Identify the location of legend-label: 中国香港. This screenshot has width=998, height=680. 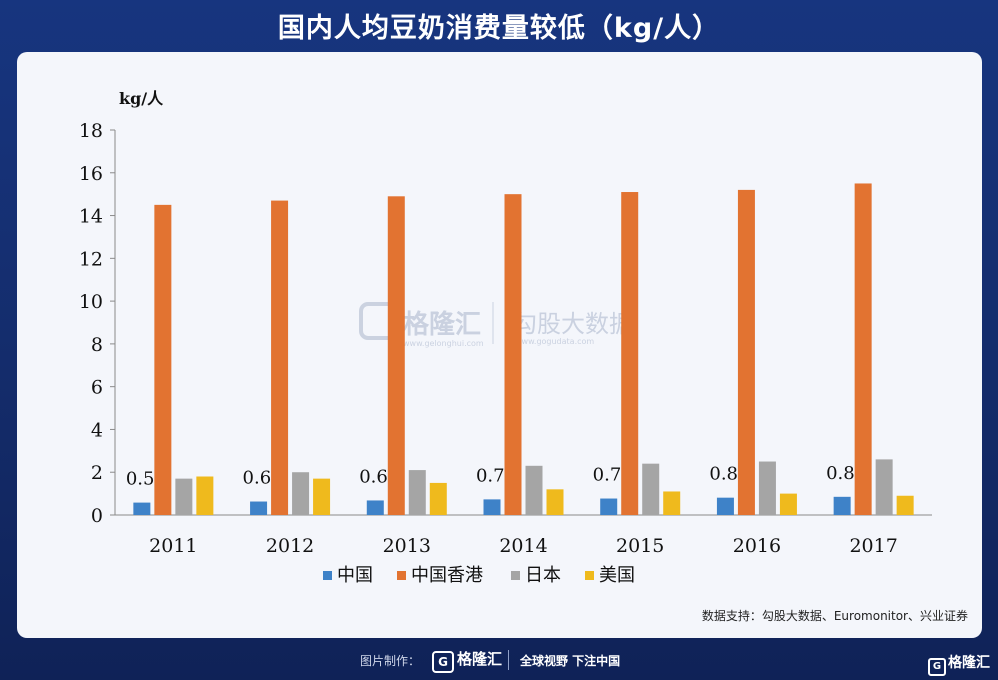
(447, 575).